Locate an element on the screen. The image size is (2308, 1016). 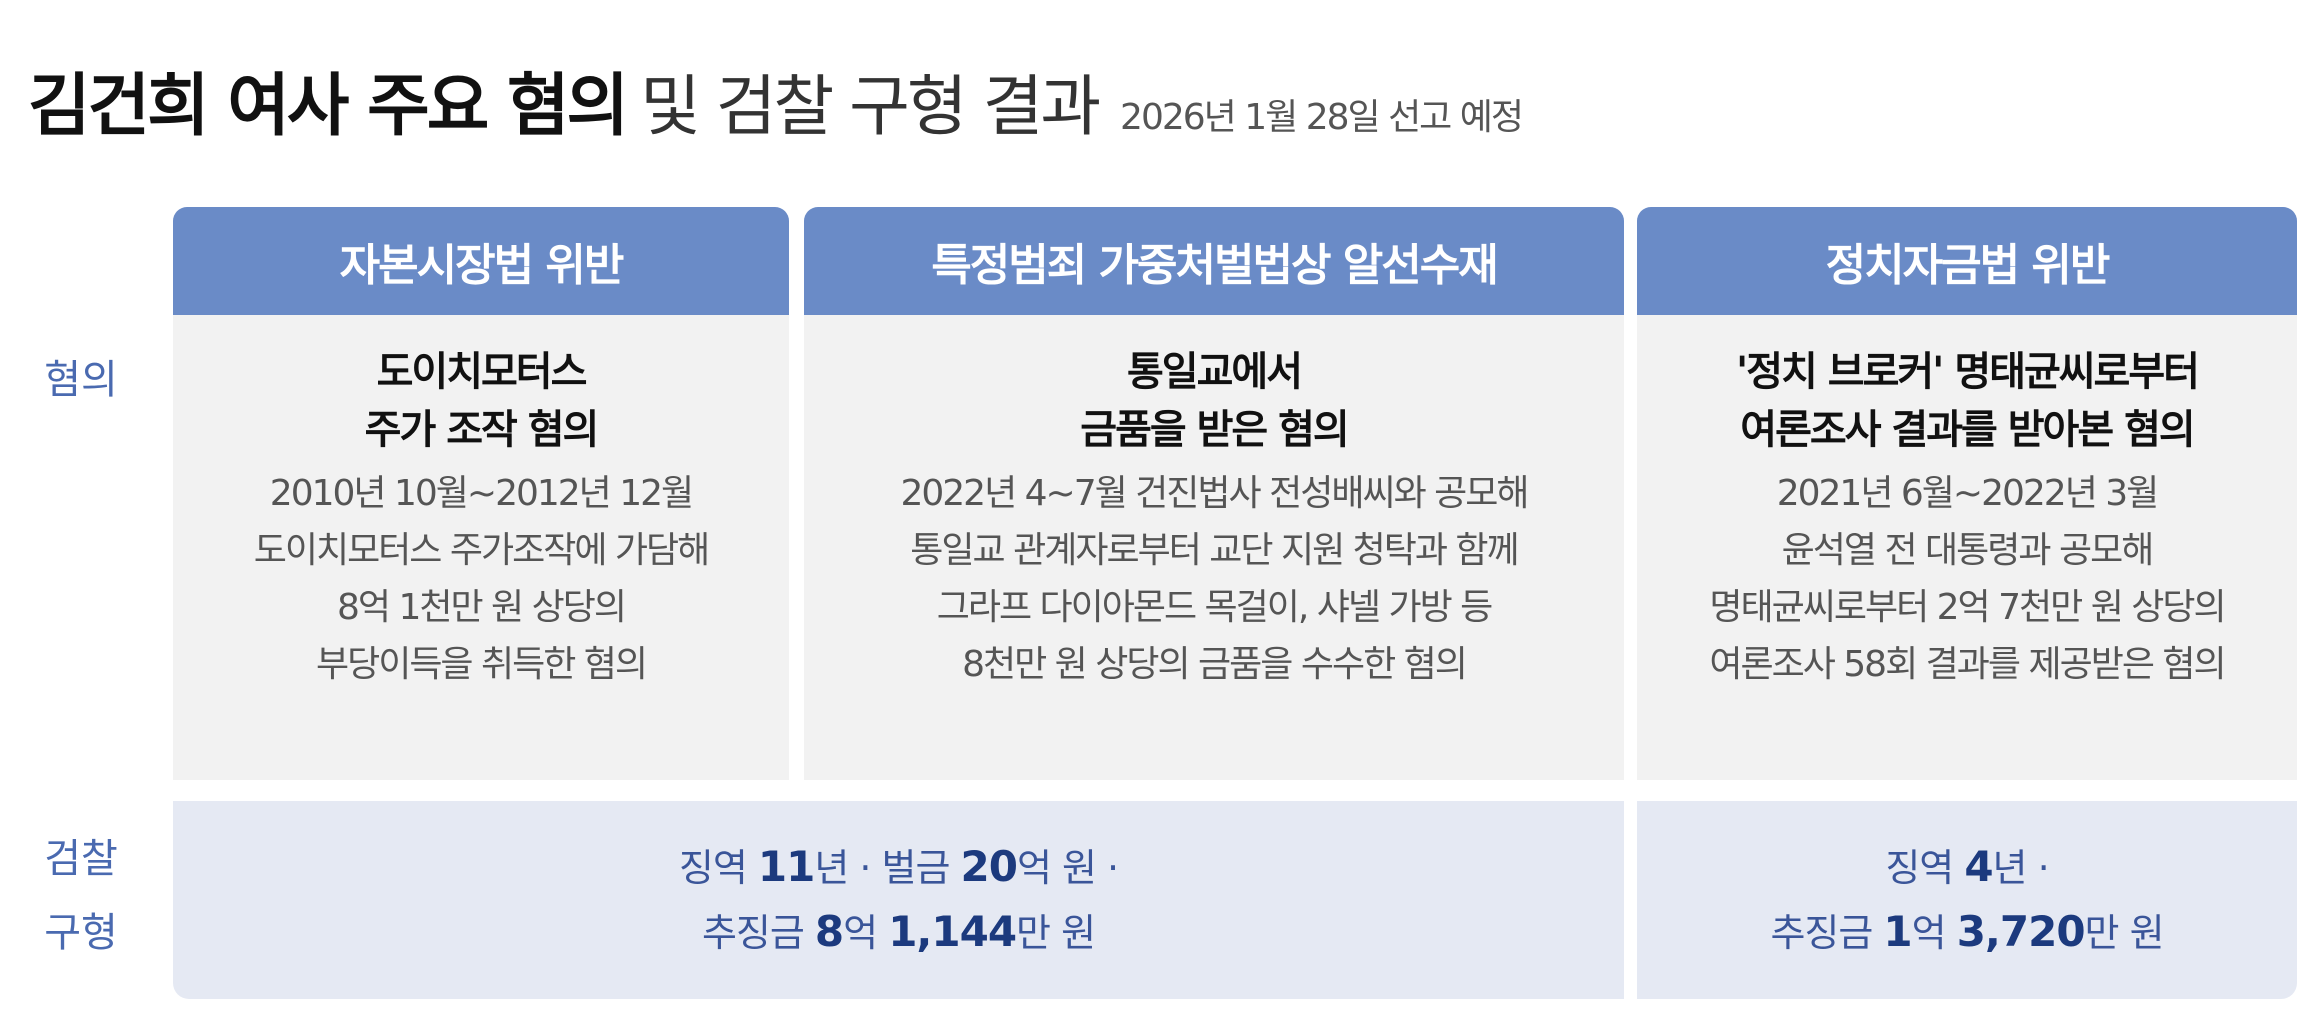
sentence-line: 징역 11년 · 벌금 20억 원 · is located at coordinates (898, 867).